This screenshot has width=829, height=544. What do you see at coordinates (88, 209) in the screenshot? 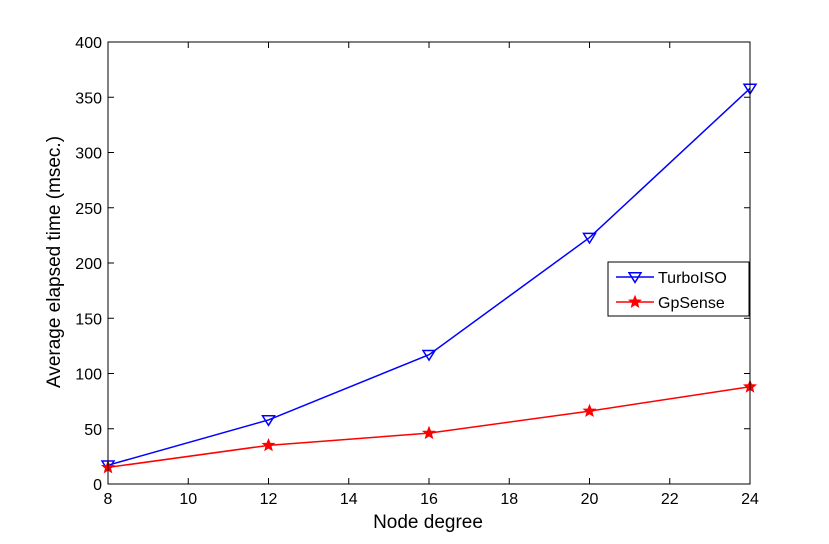
I see `y-tick-label: 250` at bounding box center [88, 209].